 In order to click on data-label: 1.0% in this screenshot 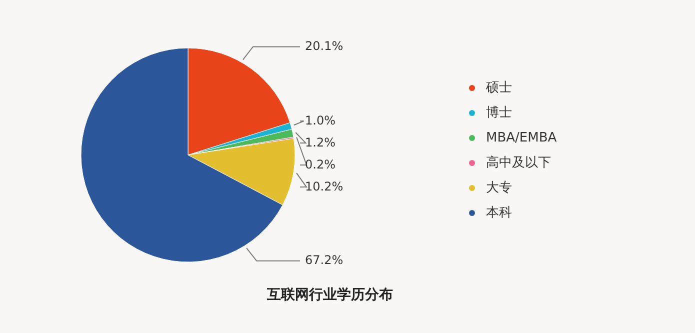, I will do `click(320, 120)`.